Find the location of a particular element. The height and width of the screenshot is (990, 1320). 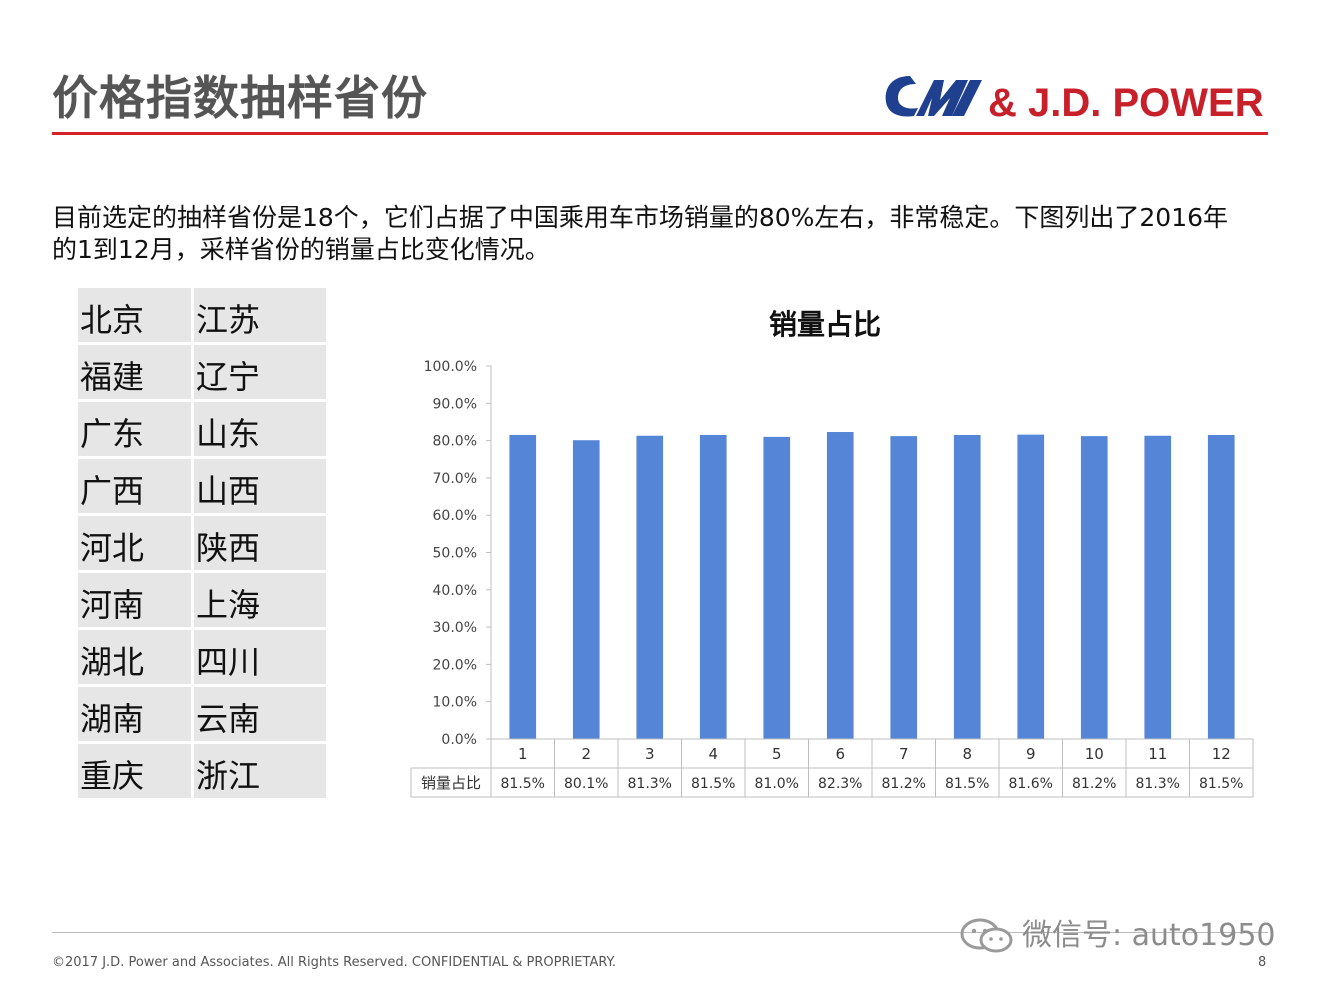

page-number: 8 is located at coordinates (1262, 962).